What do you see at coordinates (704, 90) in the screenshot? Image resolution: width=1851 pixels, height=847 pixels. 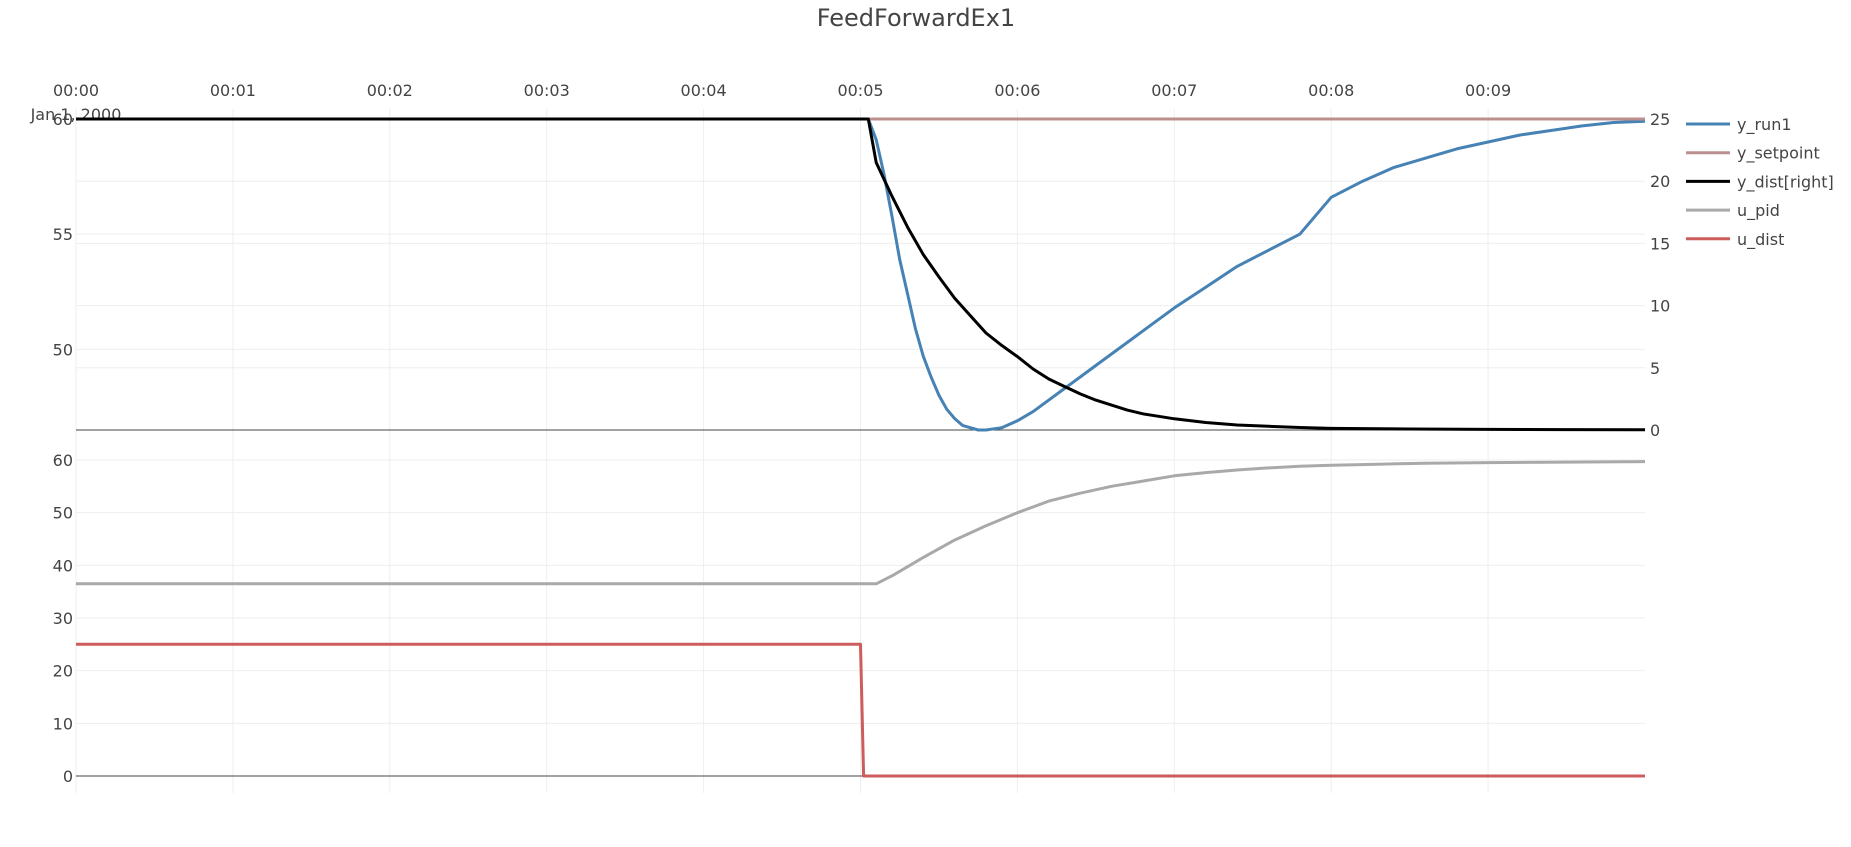 I see `x-tick-label: 00:04` at bounding box center [704, 90].